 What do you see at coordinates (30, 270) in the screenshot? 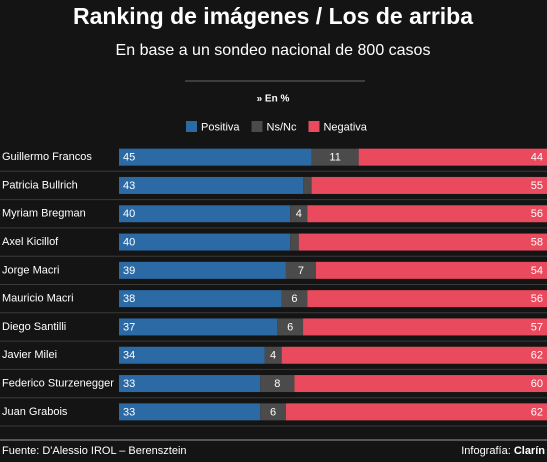
I see `category-label: Jorge Macri` at bounding box center [30, 270].